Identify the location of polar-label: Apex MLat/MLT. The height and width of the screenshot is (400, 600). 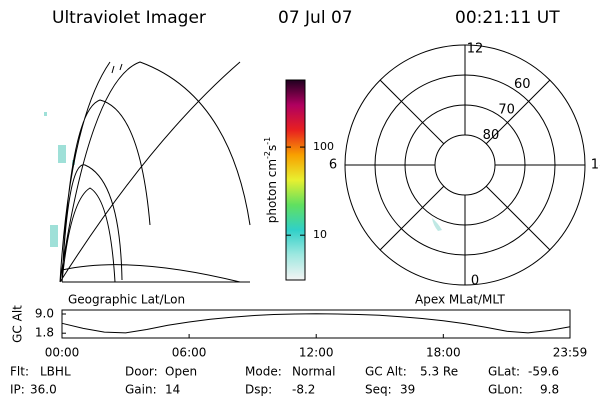
(460, 300).